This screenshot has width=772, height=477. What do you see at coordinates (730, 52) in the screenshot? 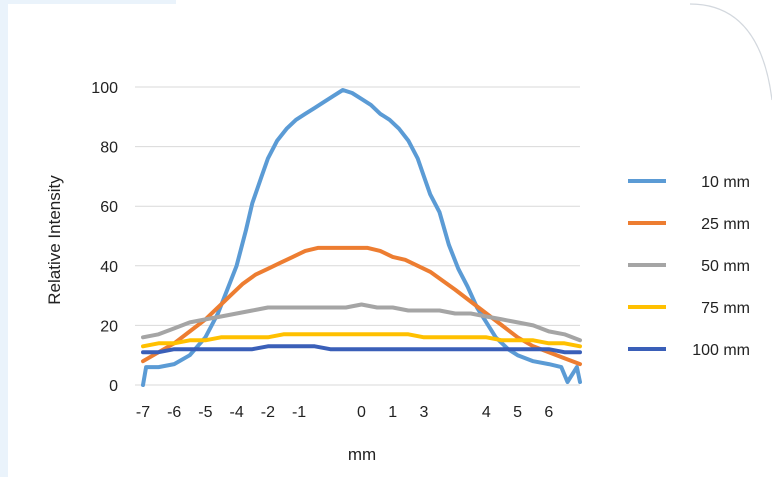
I see `card-corner-edge` at bounding box center [730, 52].